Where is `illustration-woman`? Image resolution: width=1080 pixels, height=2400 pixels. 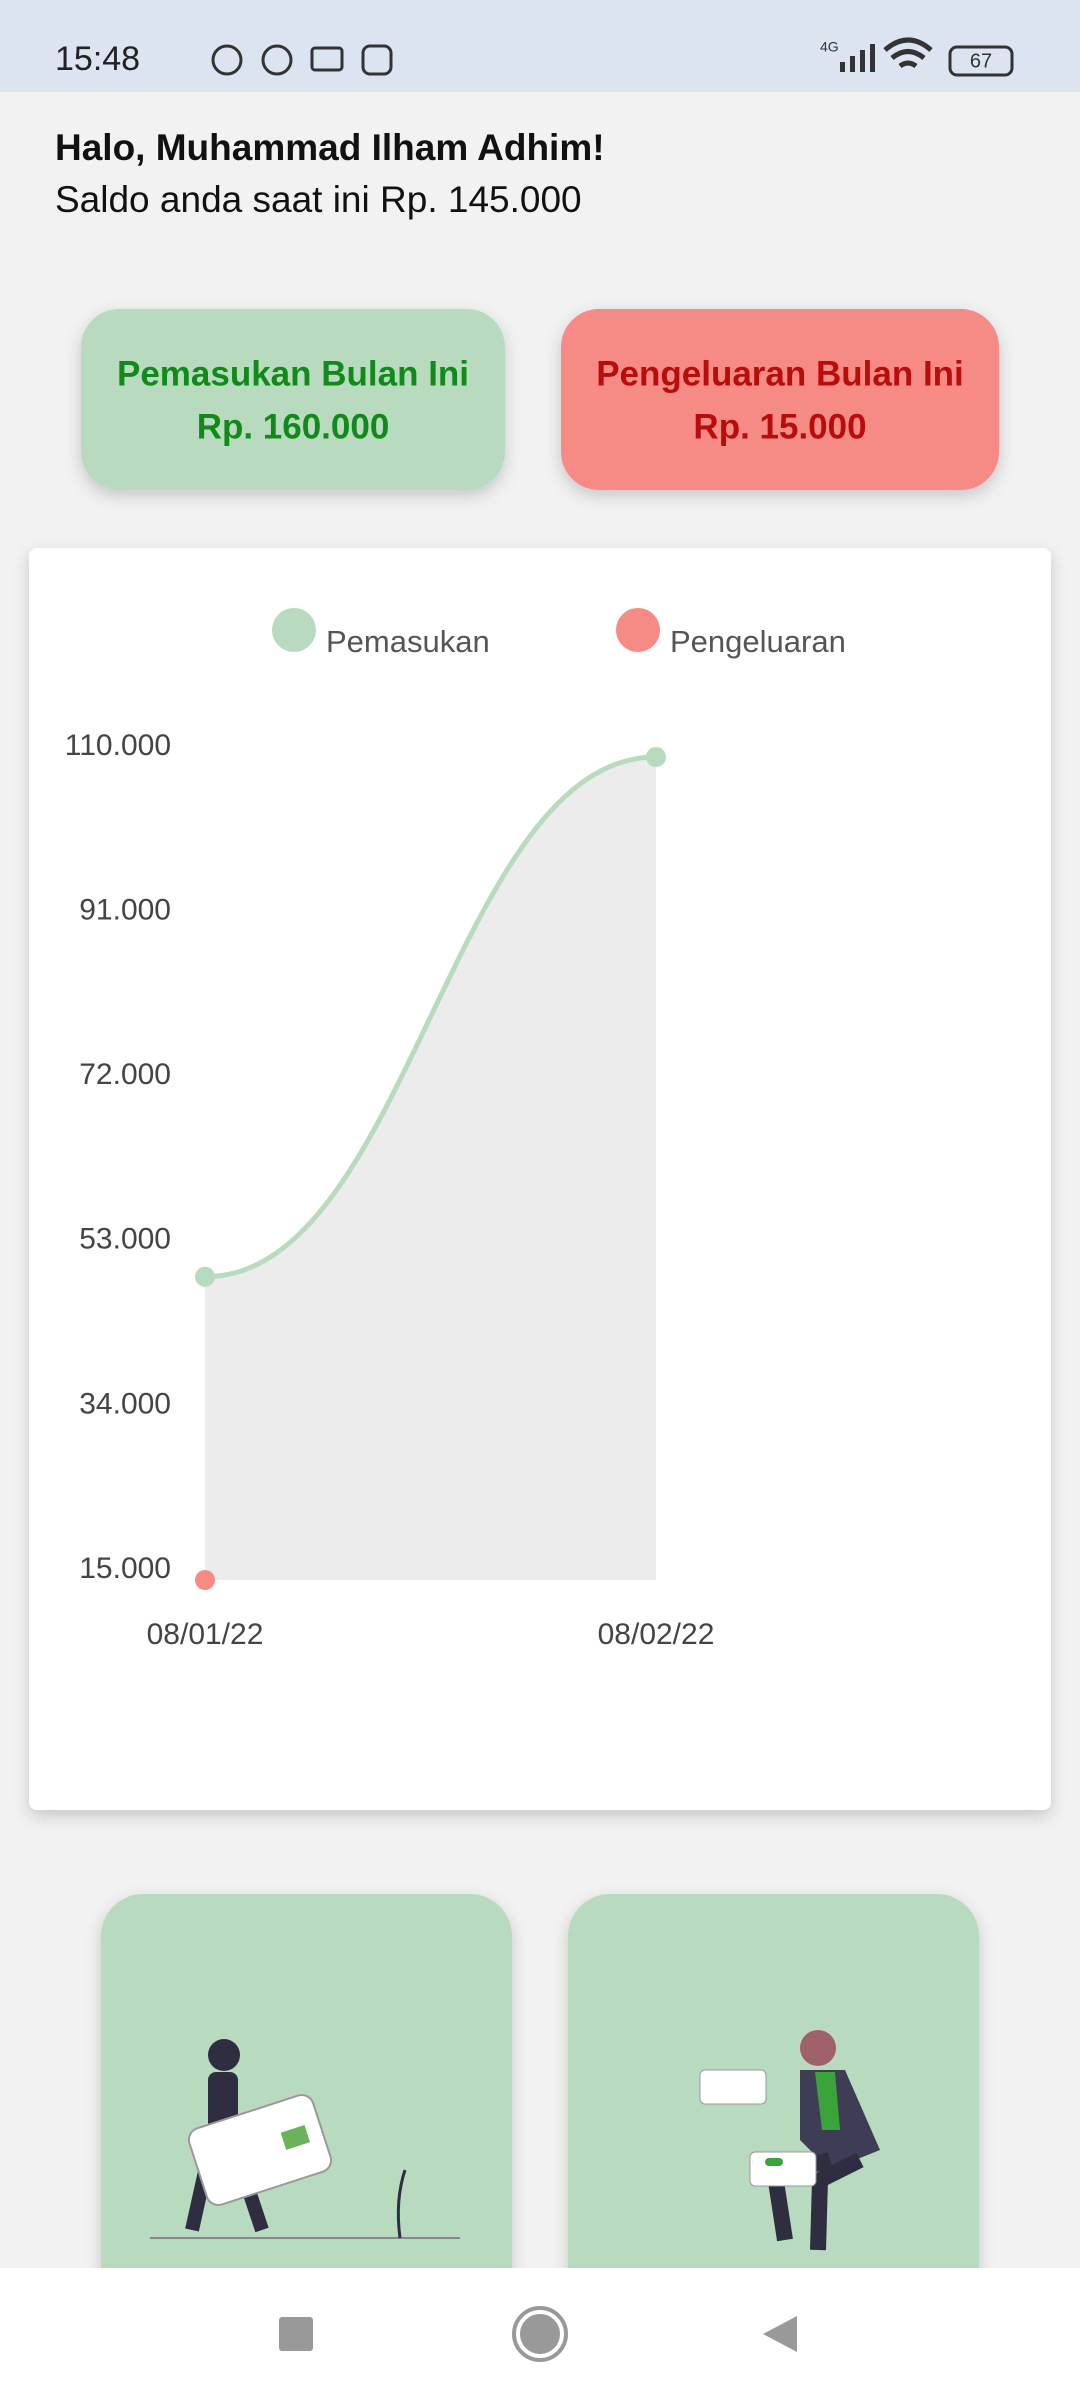
illustration-woman is located at coordinates (305, 2139).